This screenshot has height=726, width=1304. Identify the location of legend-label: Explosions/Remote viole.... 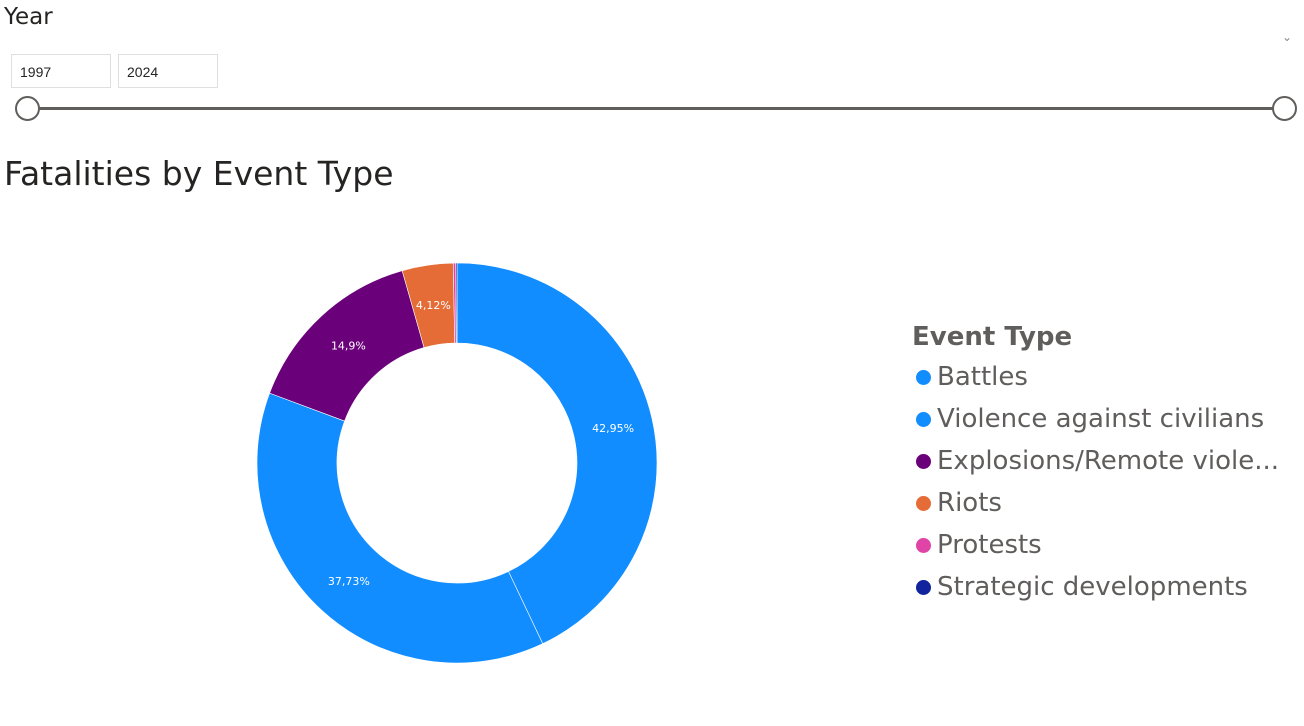
(1108, 461).